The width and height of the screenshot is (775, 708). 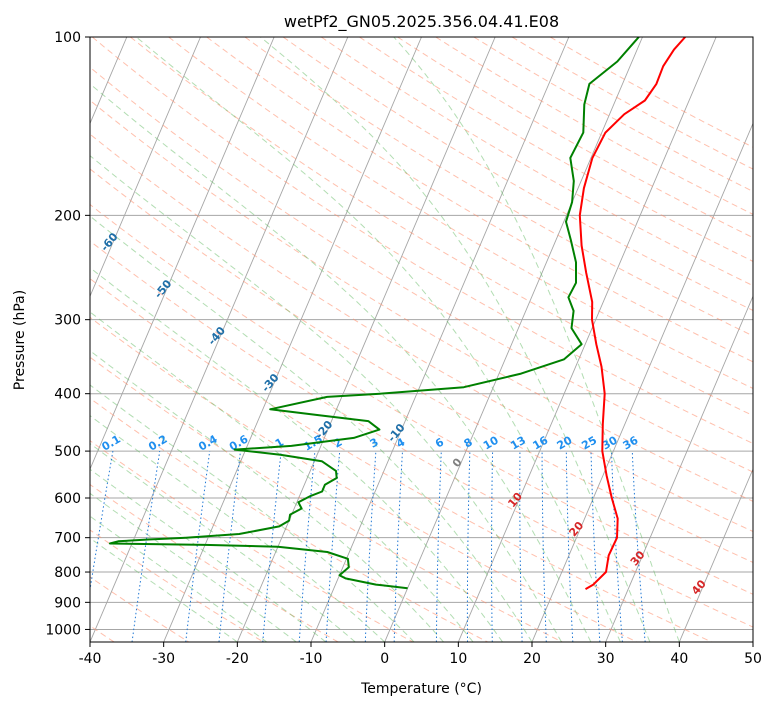 I want to click on x-axis-label: Temperature (°C), so click(x=421, y=689).